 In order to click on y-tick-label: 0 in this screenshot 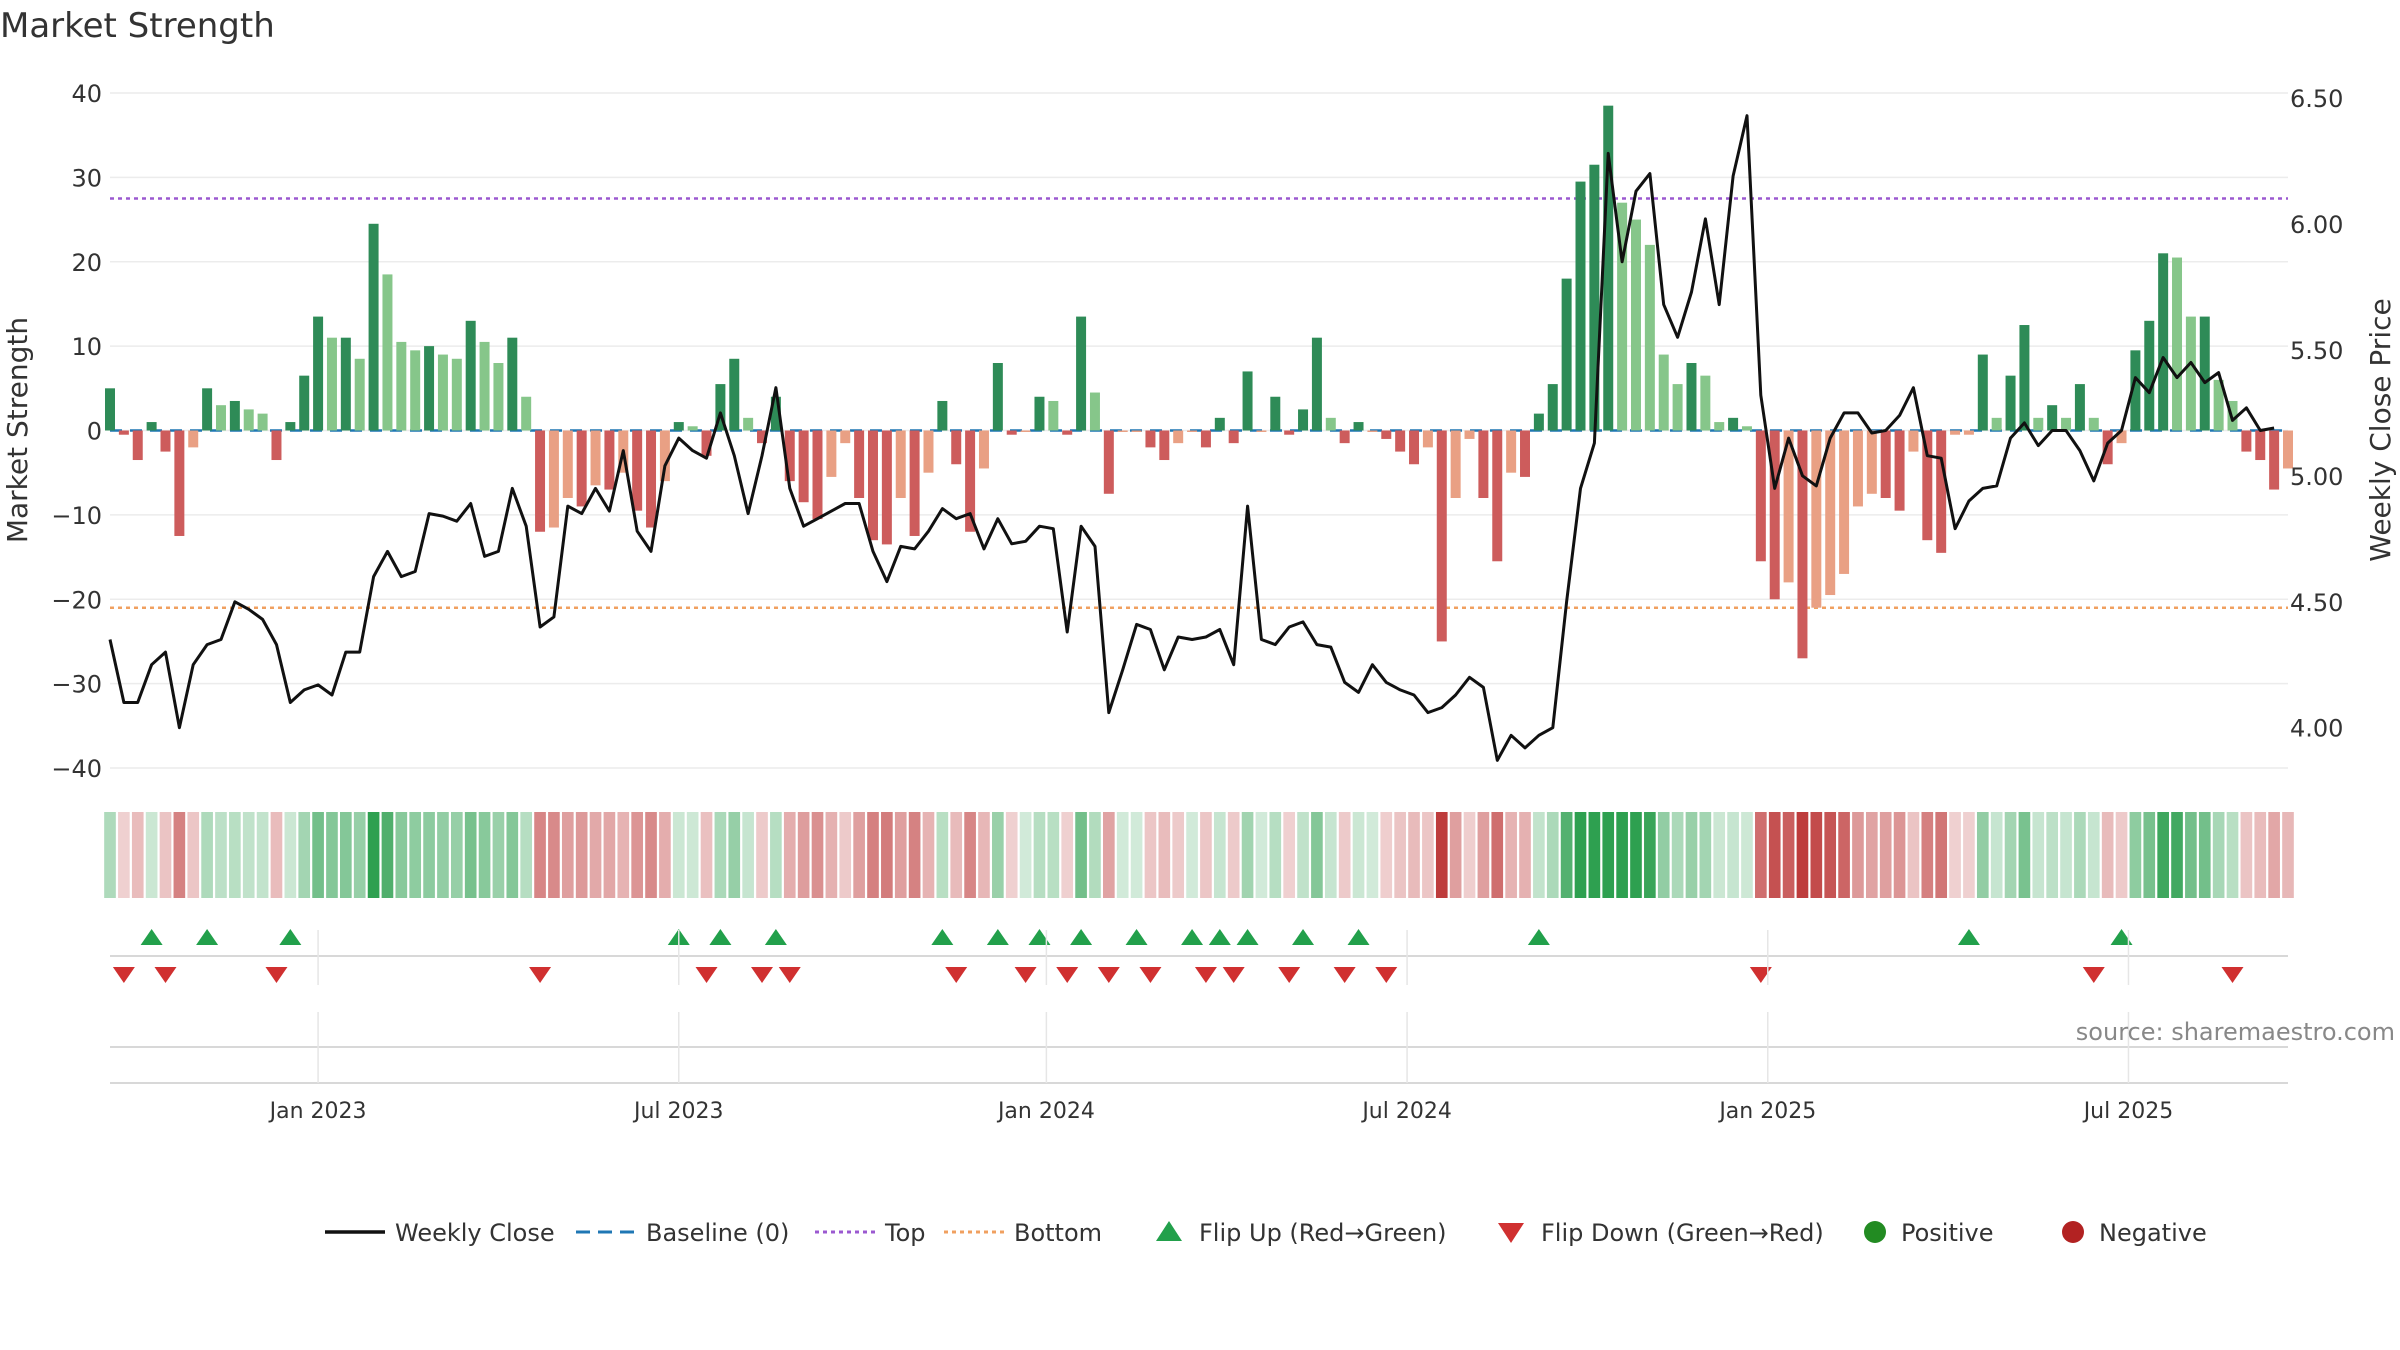, I will do `click(94, 432)`.